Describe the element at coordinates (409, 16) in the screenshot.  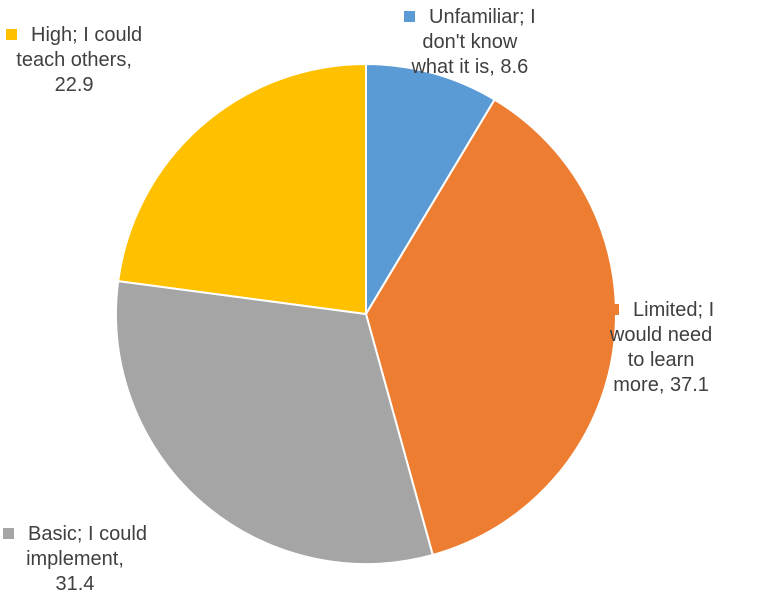
I see `legend-key-unfamiliar` at that location.